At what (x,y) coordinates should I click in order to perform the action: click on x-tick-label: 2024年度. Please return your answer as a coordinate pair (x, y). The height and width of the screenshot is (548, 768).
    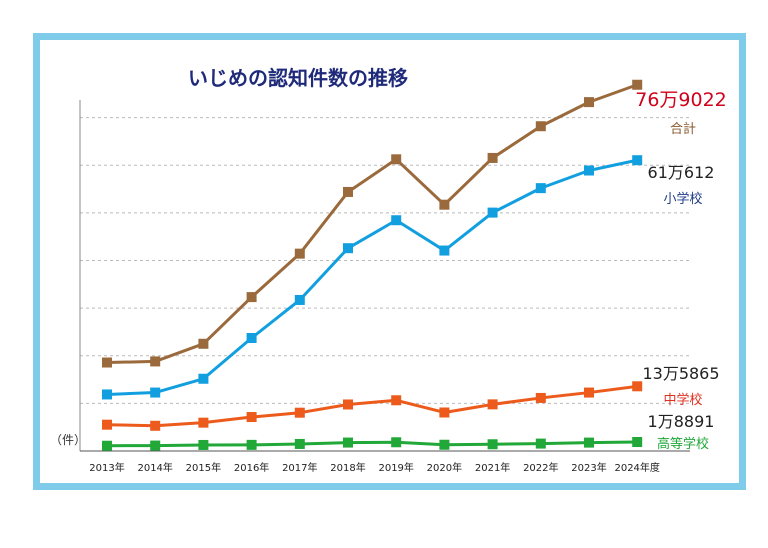
    Looking at the image, I should click on (636, 467).